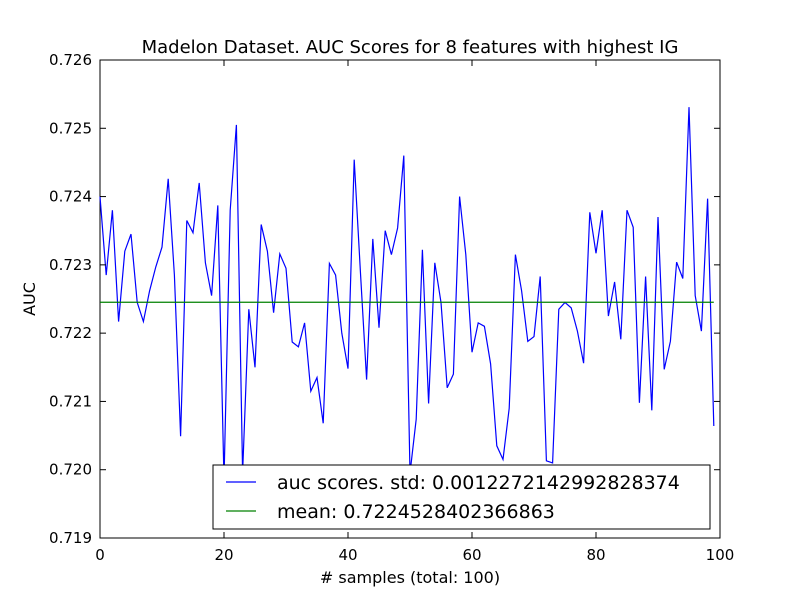 This screenshot has width=800, height=600. Describe the element at coordinates (478, 483) in the screenshot. I see `legend-label-auc-scores: auc scores. std: 0.0012272142992828374` at that location.